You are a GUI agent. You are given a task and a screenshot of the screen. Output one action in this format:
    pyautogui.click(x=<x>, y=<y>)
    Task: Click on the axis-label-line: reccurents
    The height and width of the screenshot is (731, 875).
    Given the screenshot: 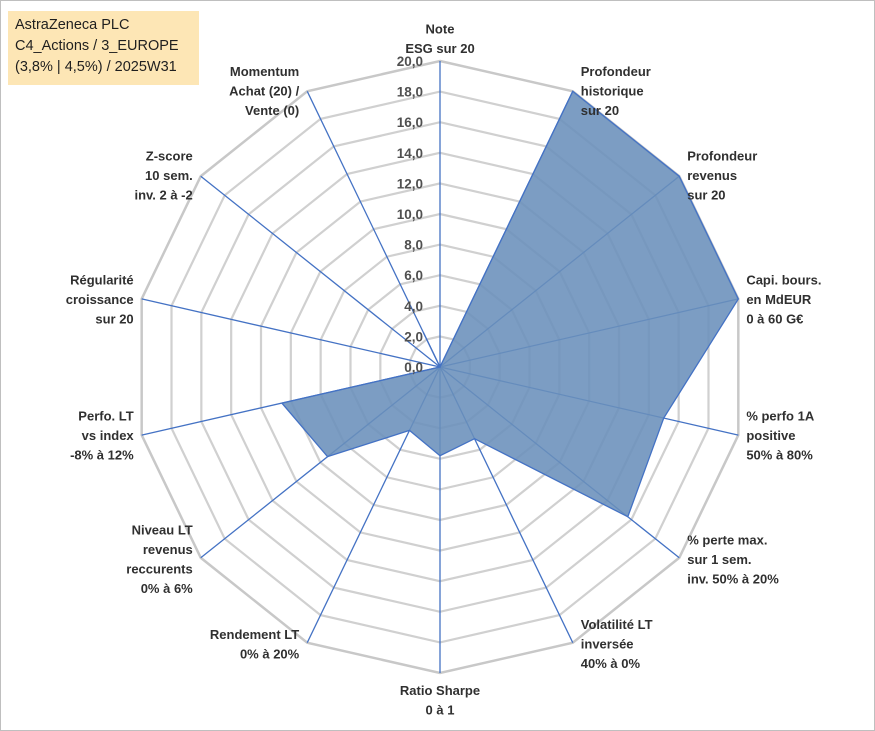 What is the action you would take?
    pyautogui.click(x=159, y=569)
    